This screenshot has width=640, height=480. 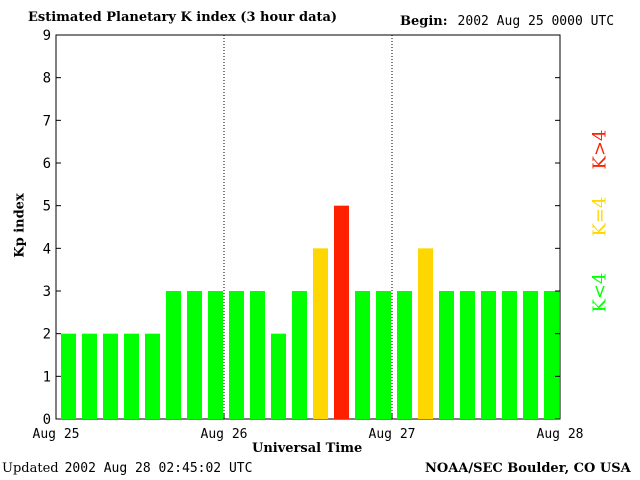 What do you see at coordinates (47, 377) in the screenshot?
I see `y-tick-label: 1` at bounding box center [47, 377].